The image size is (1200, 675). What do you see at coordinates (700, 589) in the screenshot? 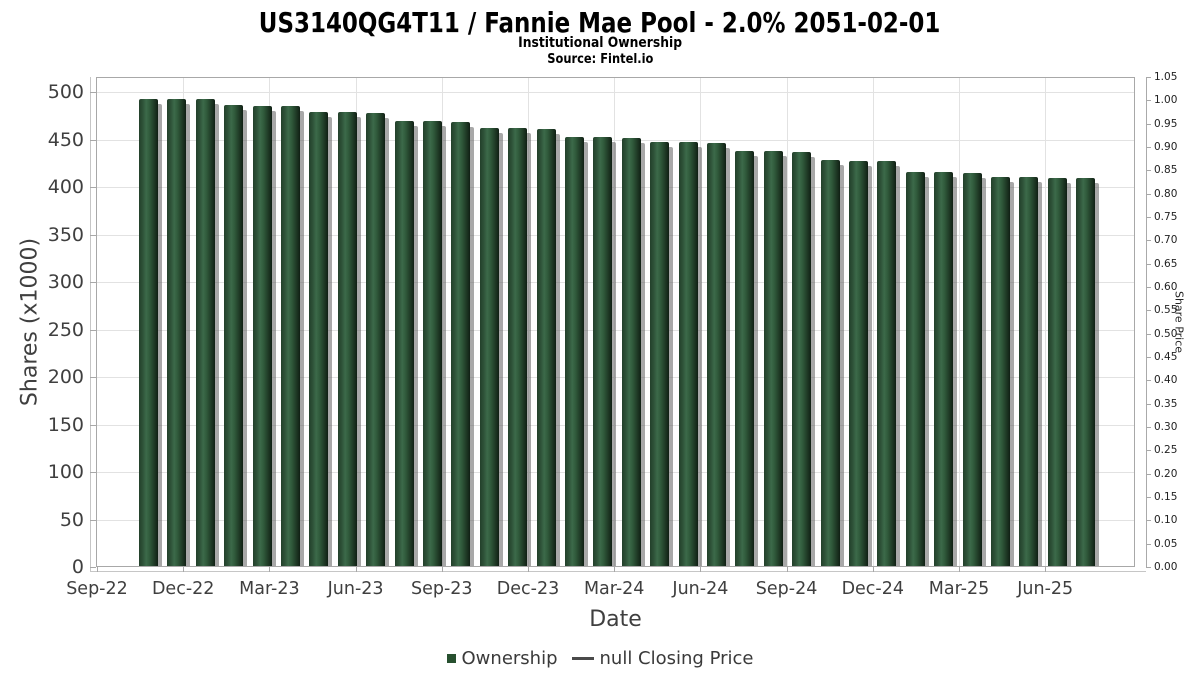
I see `x-tick-label: Jun-24` at bounding box center [700, 589].